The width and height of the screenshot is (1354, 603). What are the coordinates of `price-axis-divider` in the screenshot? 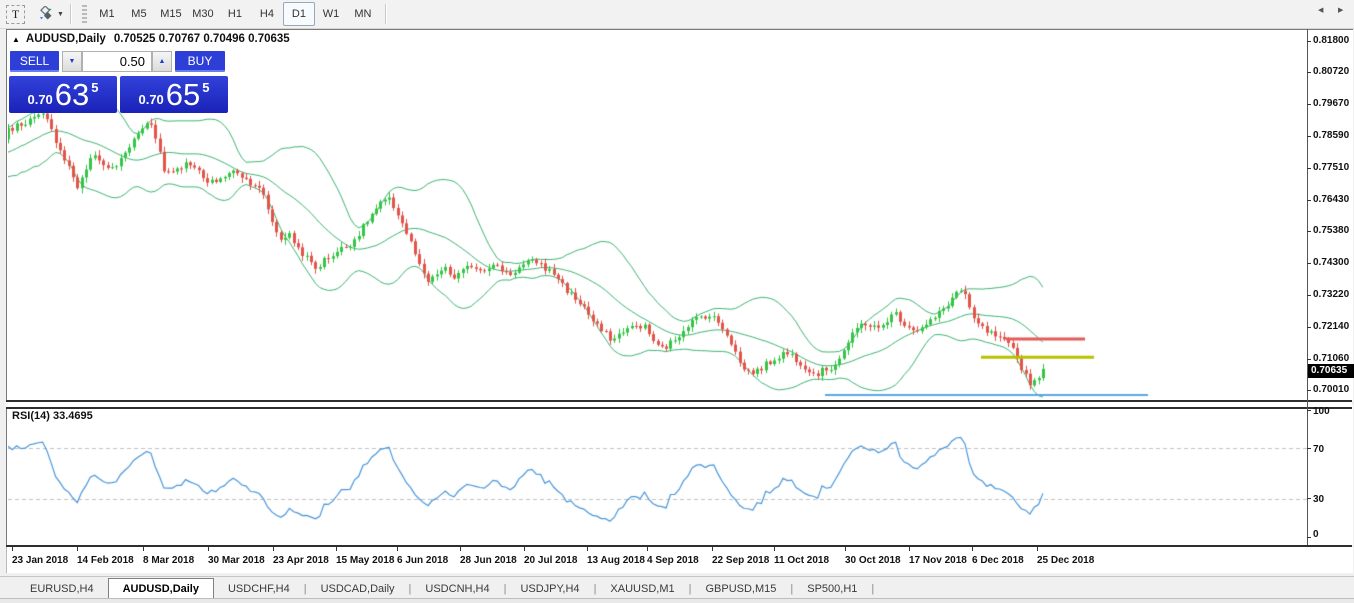 It's located at (1307, 287).